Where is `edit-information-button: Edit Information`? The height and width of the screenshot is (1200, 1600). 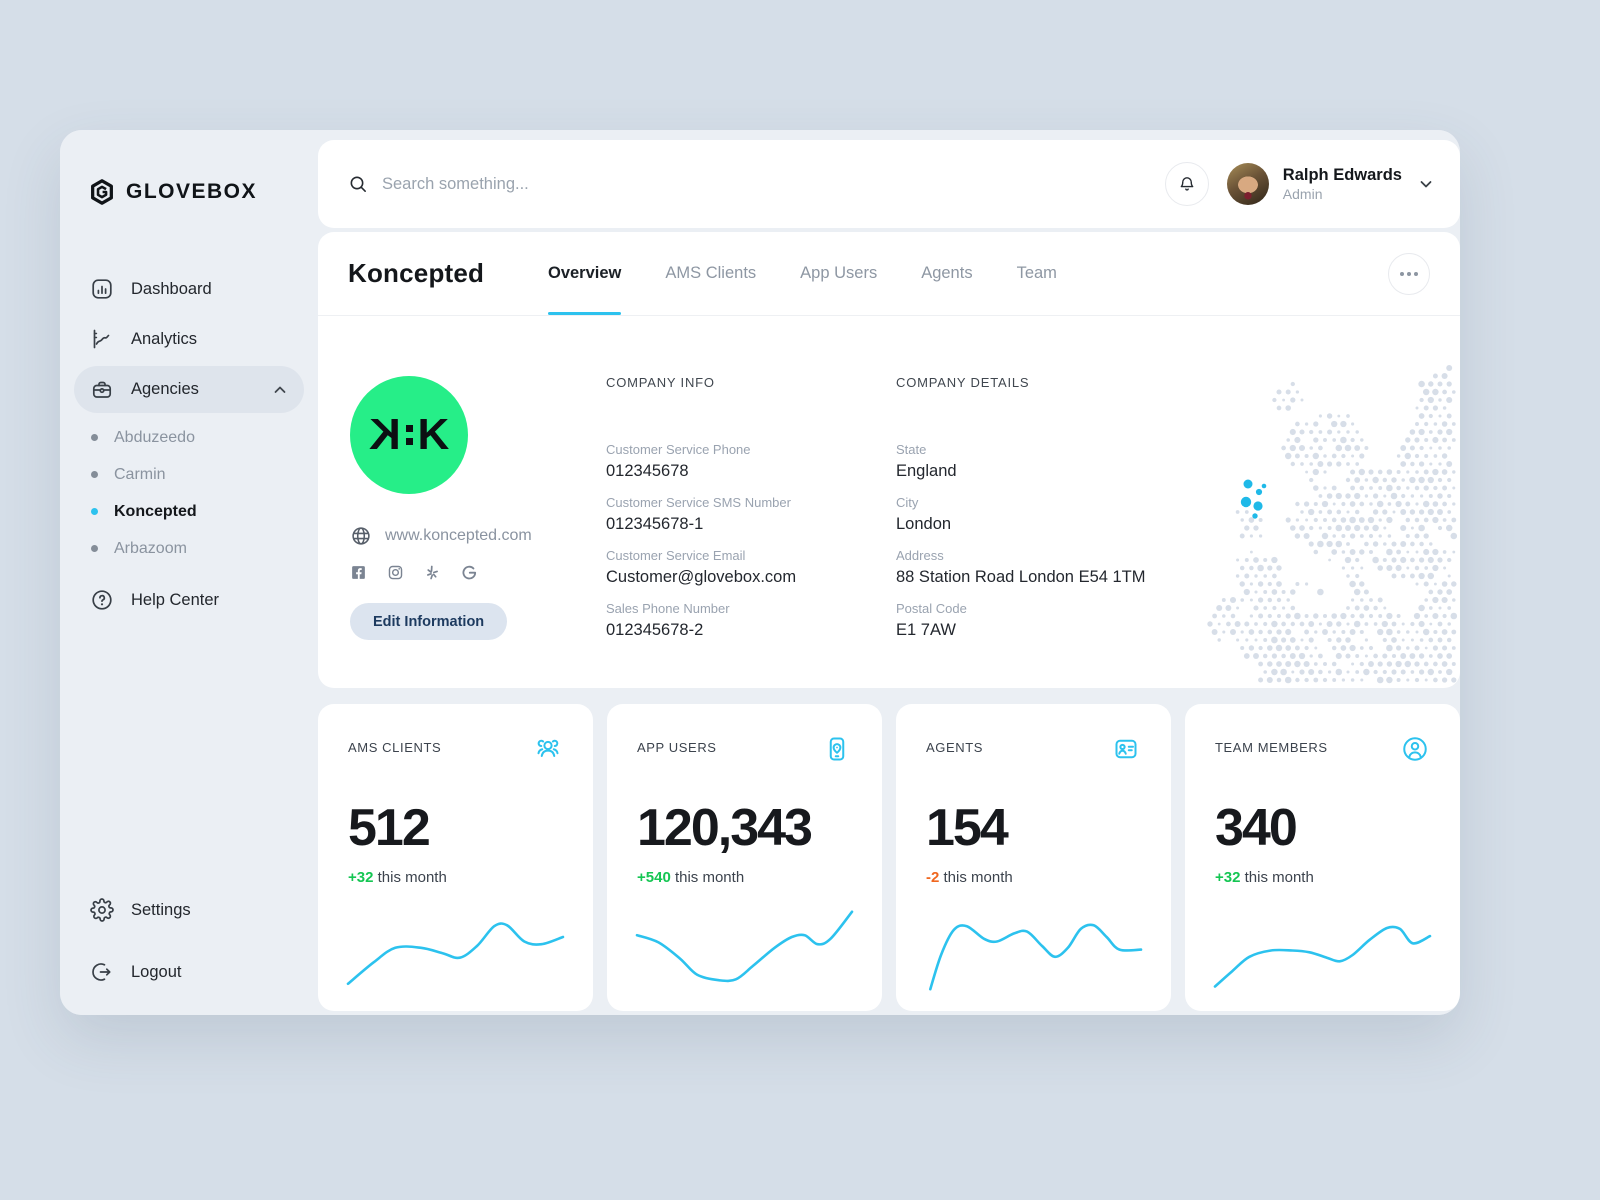
edit-information-button: Edit Information is located at coordinates (429, 621).